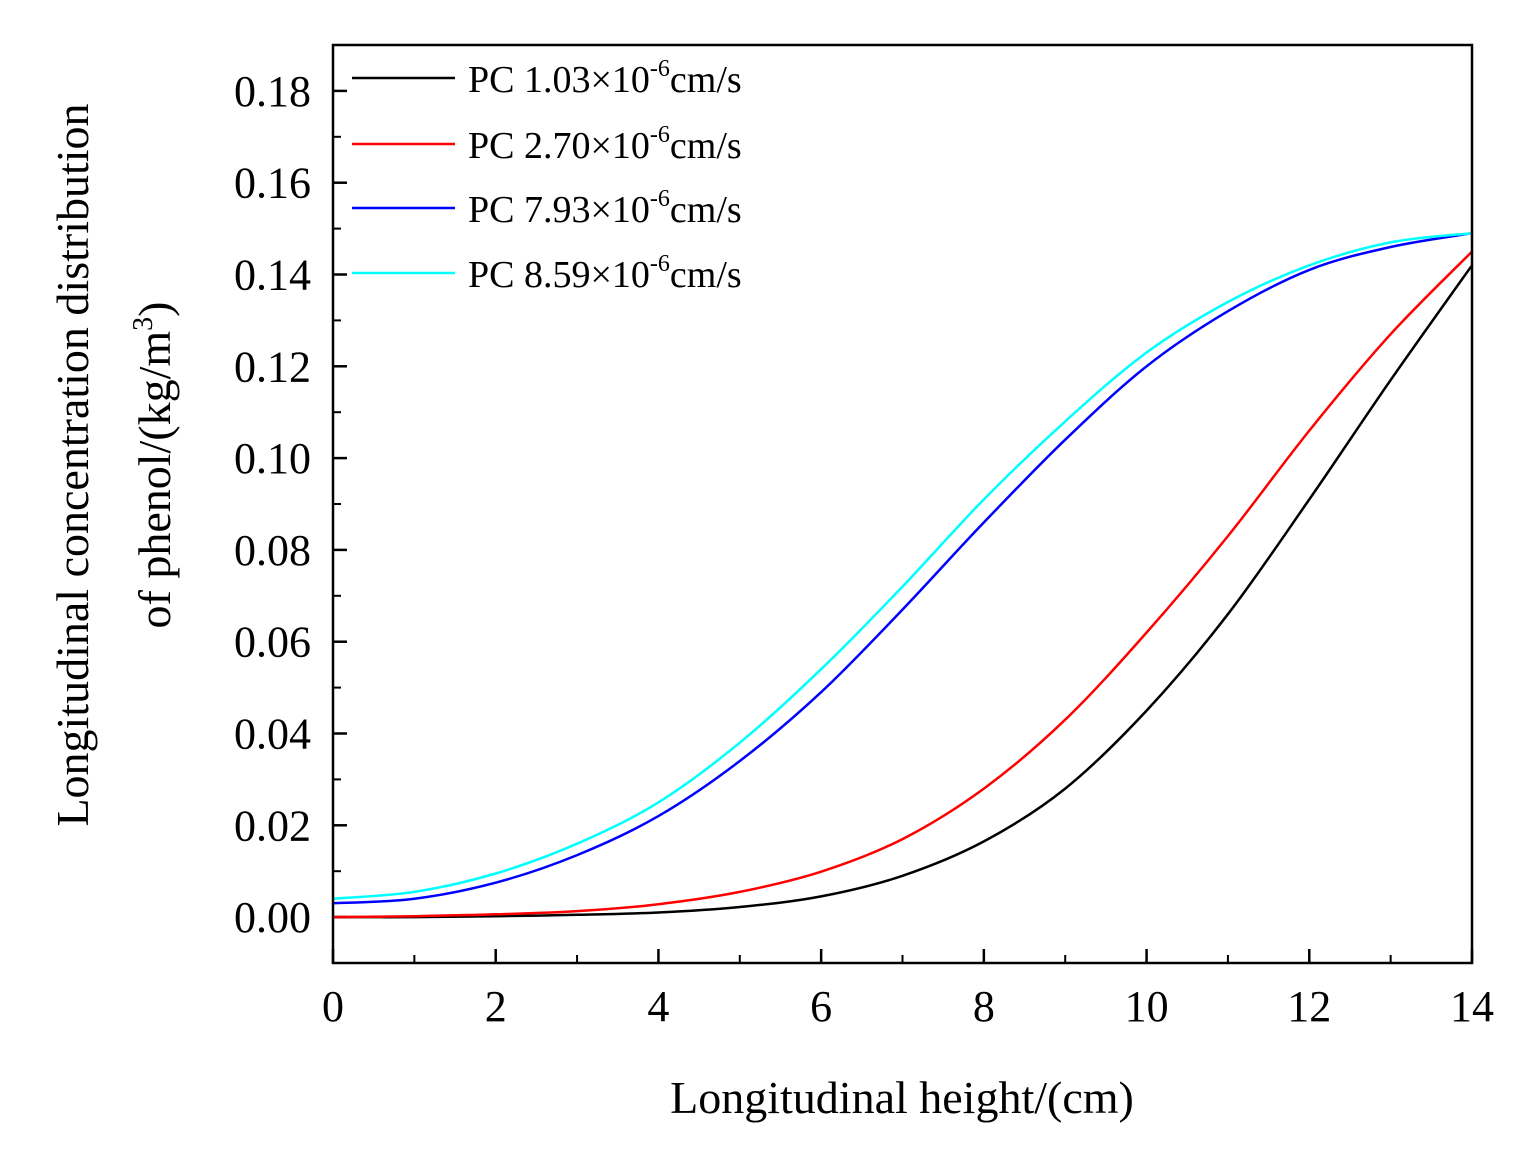 This screenshot has width=1520, height=1161. I want to click on legend-label: PC 8.59×10-6cm/s, so click(605, 273).